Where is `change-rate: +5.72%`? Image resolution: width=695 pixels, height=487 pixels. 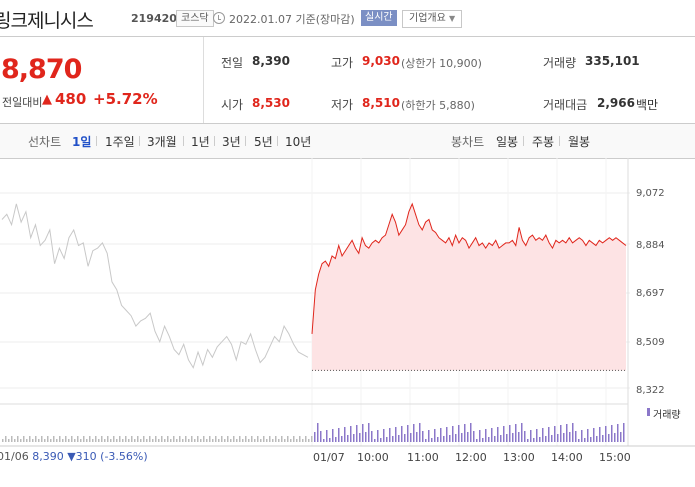 change-rate: +5.72% is located at coordinates (125, 99).